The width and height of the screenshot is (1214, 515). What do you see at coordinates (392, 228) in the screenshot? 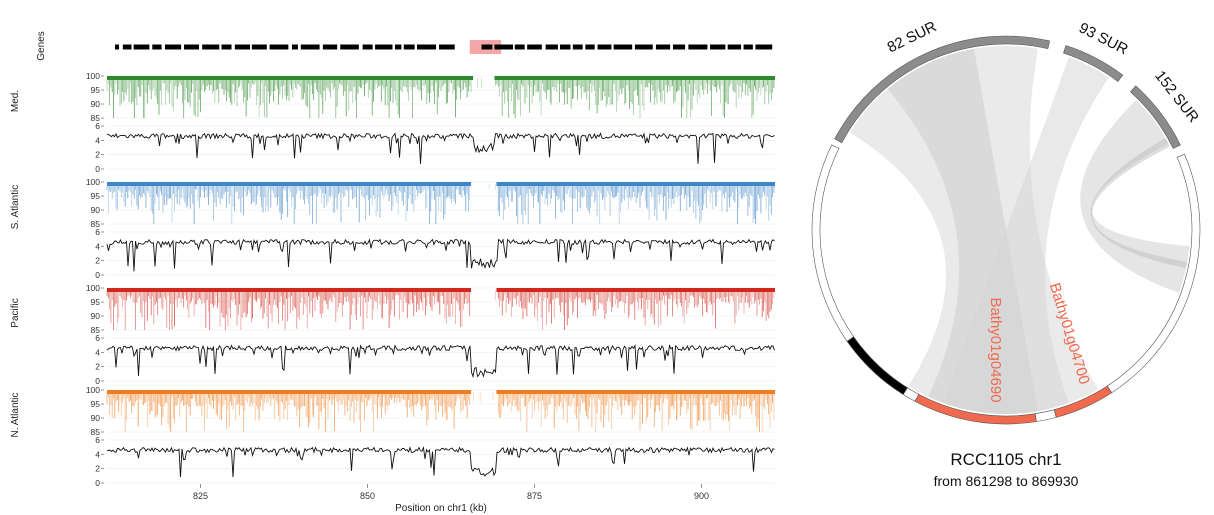
I see `panel-s-atlantic: 100 95 90 856 4 2 0 S. Atlantic` at bounding box center [392, 228].